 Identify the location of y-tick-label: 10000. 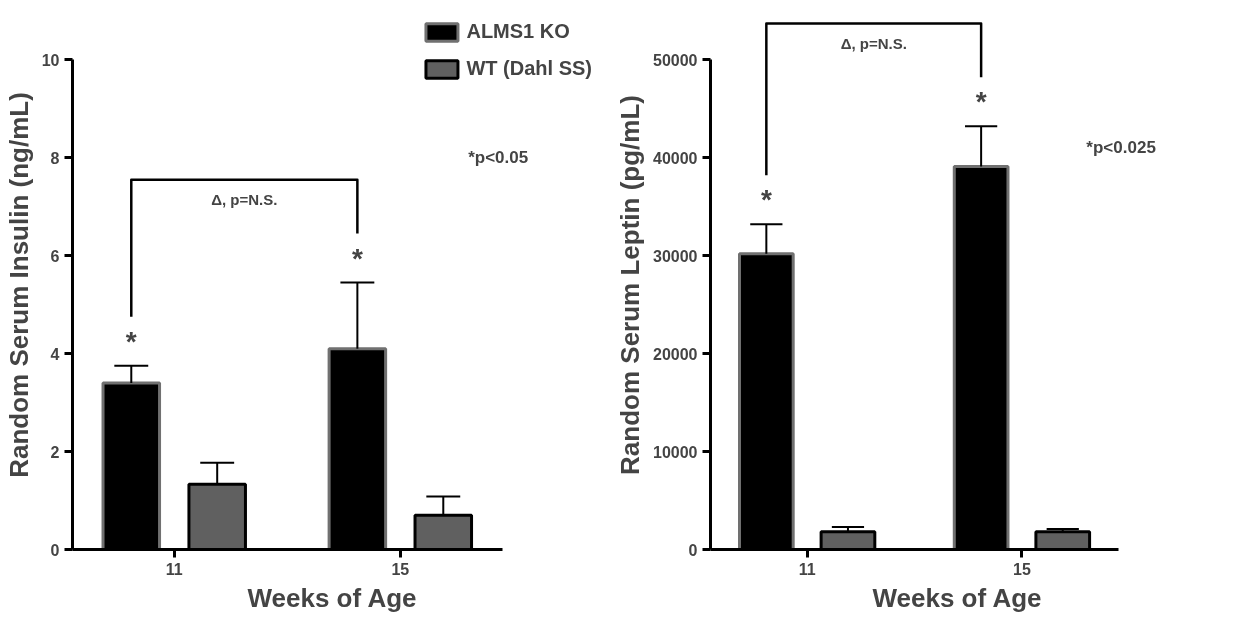
(675, 452).